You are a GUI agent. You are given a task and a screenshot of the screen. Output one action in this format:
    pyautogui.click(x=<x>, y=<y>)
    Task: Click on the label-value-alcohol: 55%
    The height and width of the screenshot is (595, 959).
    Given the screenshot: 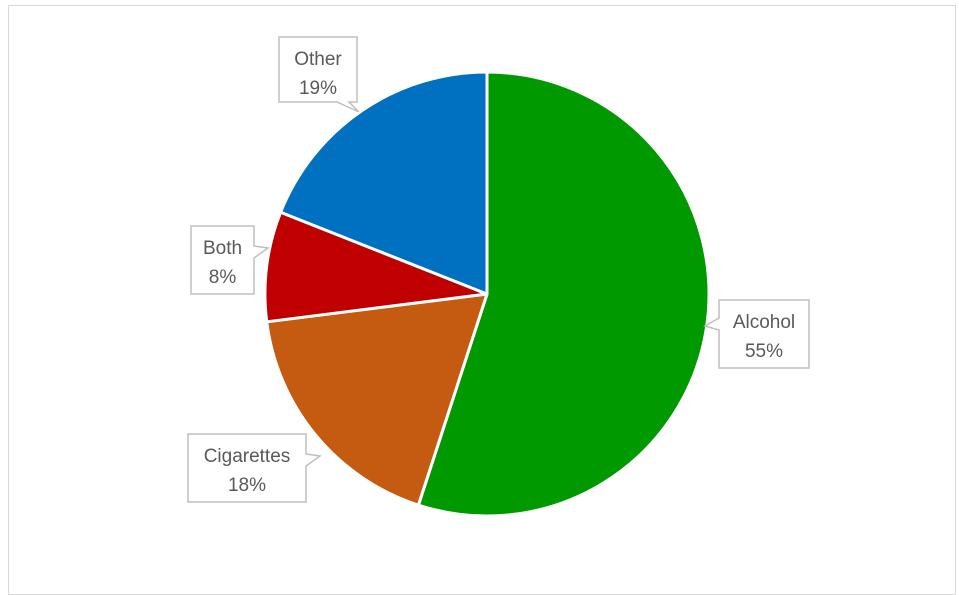 What is the action you would take?
    pyautogui.click(x=764, y=351)
    